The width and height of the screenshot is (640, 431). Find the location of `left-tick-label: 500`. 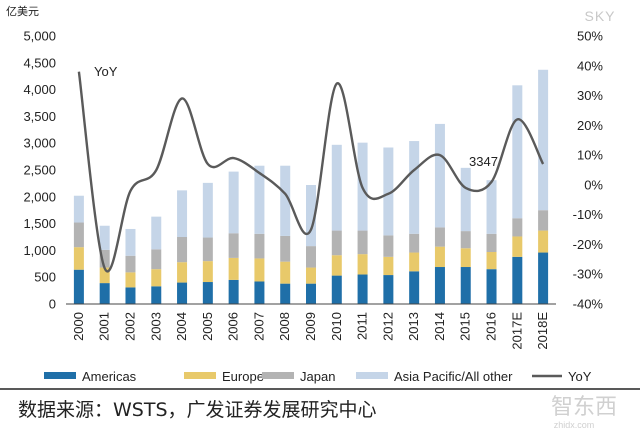

left-tick-label: 500 is located at coordinates (45, 277).